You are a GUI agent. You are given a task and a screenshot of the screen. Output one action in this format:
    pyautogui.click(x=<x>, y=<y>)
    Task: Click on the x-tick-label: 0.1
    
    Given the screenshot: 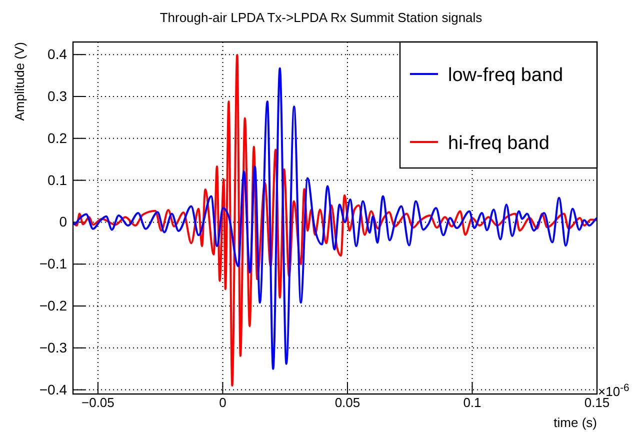 What is the action you would take?
    pyautogui.click(x=472, y=402)
    